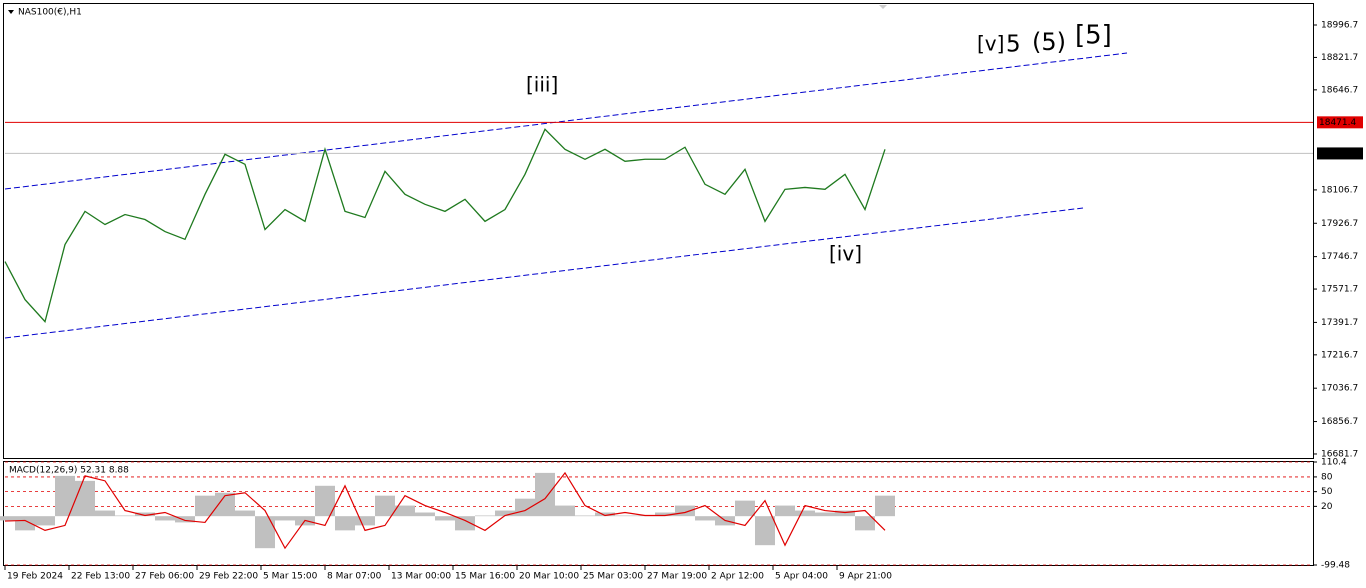 The image size is (1366, 588). Describe the element at coordinates (1339, 25) in the screenshot. I see `y-tick-label: 18996.7` at that location.